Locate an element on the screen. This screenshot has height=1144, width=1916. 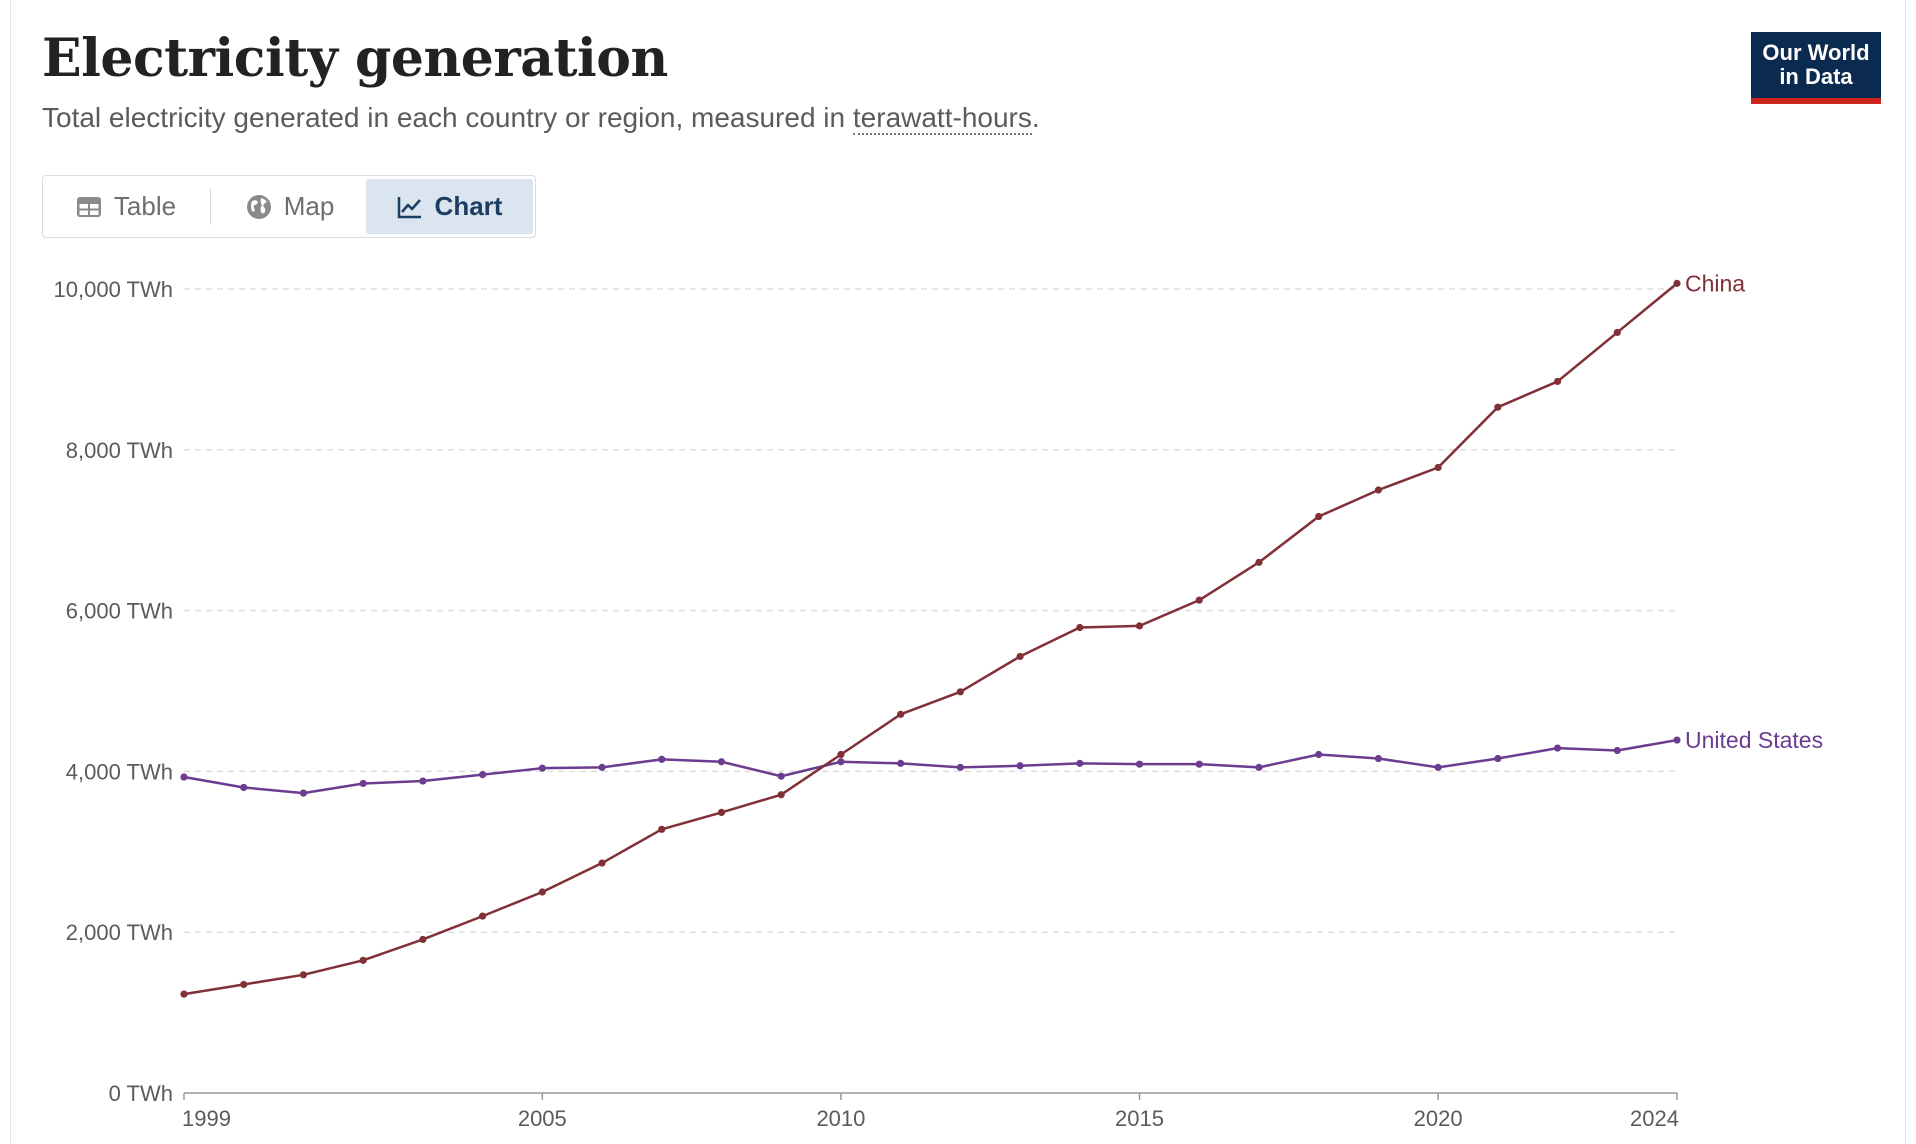
tab-map: Map is located at coordinates (290, 206).